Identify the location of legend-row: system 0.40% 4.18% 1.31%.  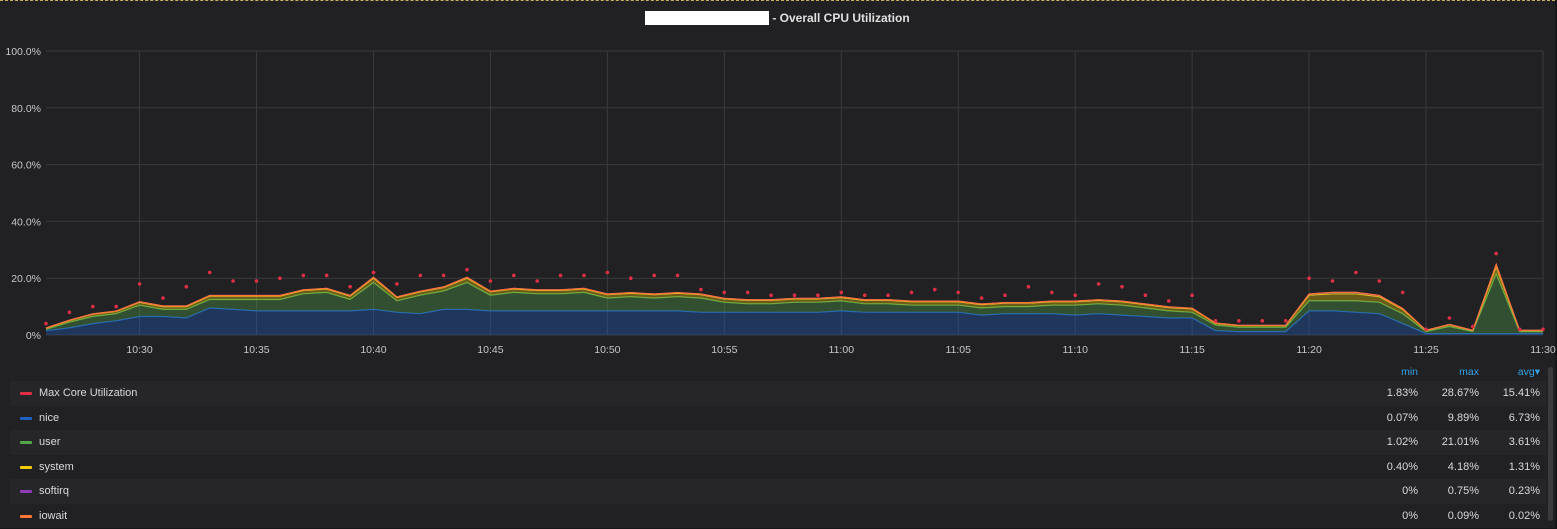
(778, 467).